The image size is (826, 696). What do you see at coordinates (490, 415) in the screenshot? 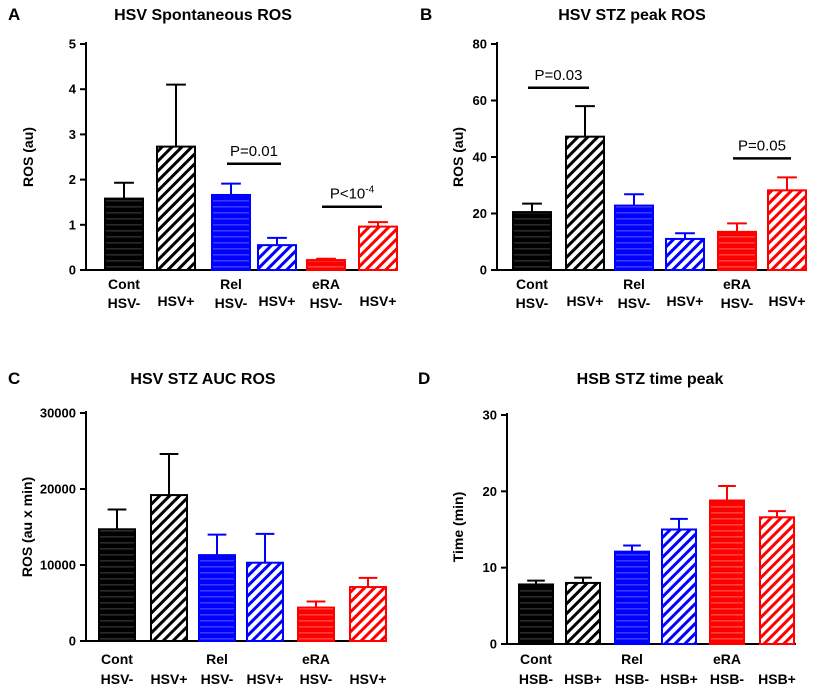
I see `y-tick-label: 30` at bounding box center [490, 415].